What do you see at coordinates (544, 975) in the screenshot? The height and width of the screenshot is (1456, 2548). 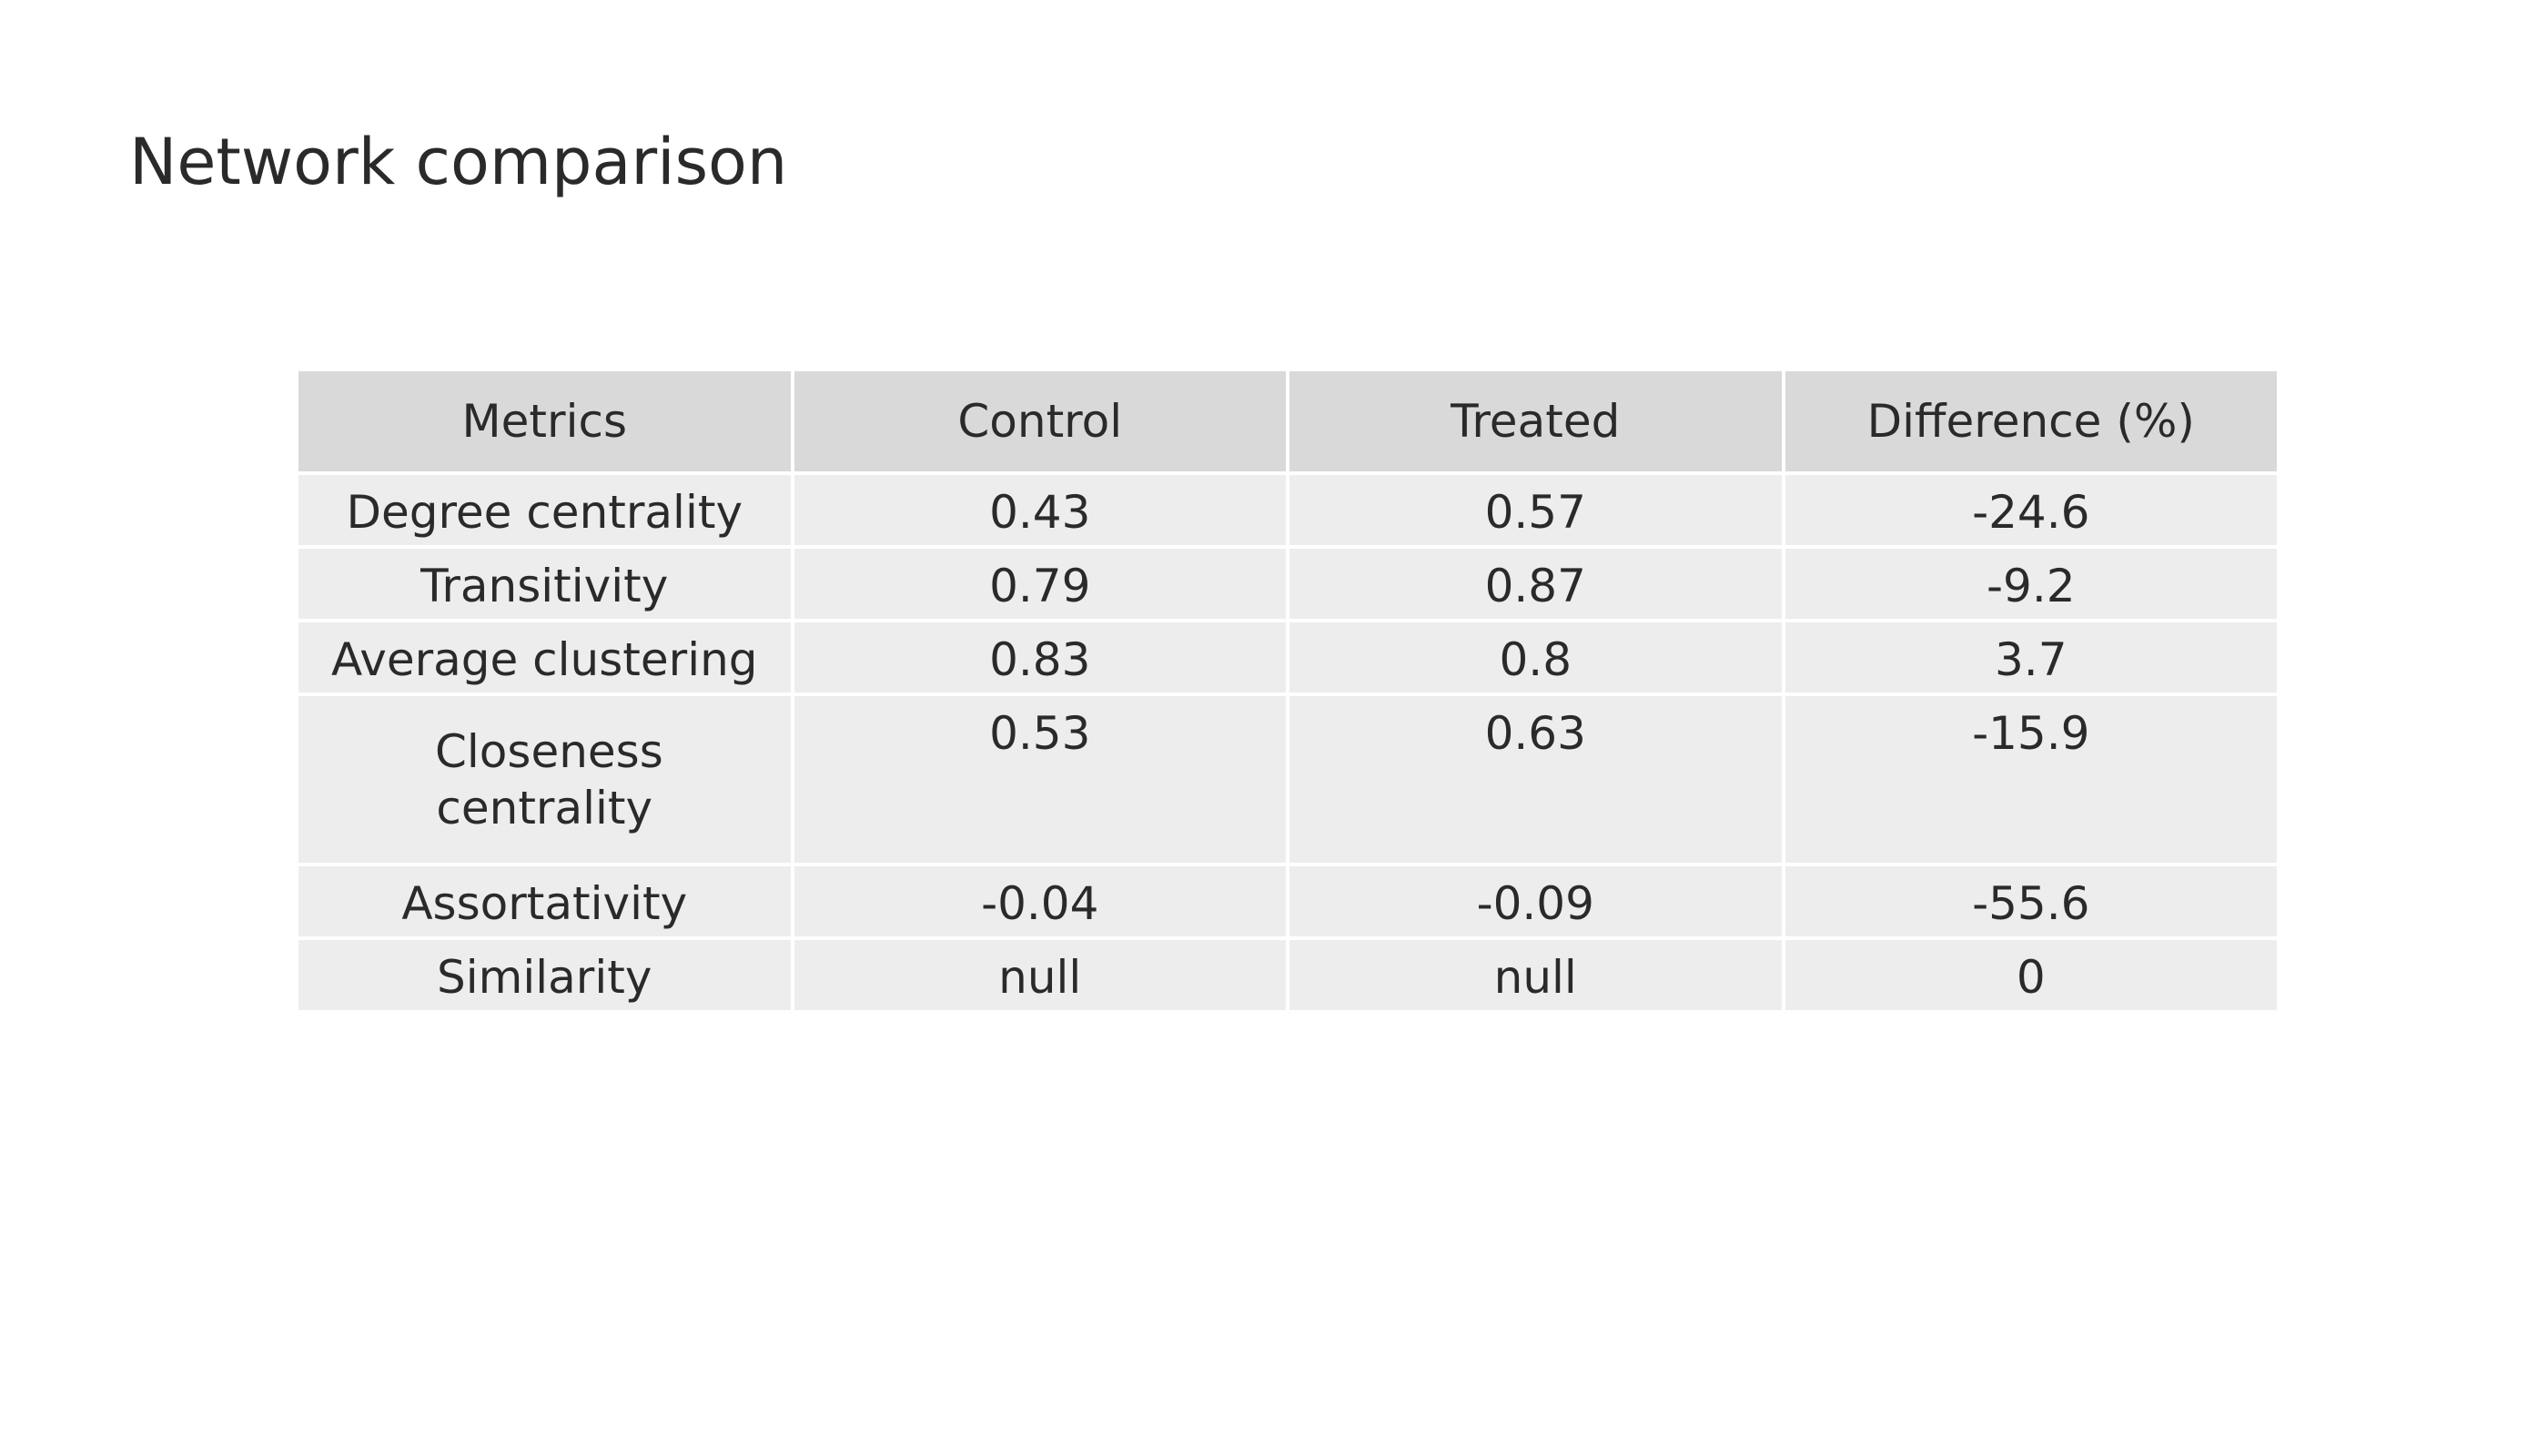 I see `metric-cell: Similarity` at bounding box center [544, 975].